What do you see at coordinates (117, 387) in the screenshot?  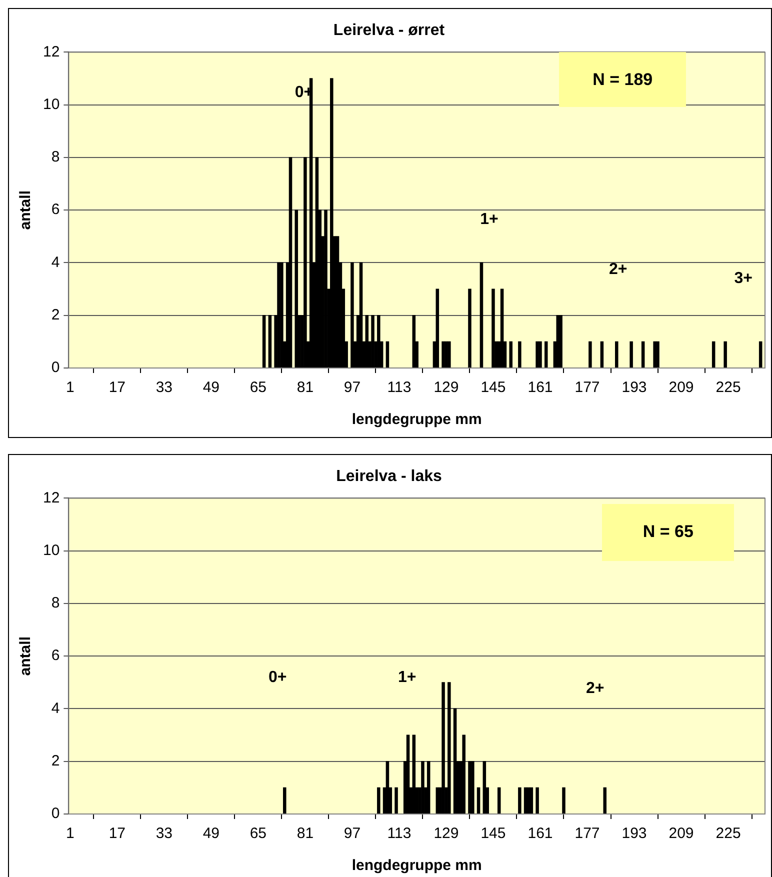 I see `x-tick-label: 17` at bounding box center [117, 387].